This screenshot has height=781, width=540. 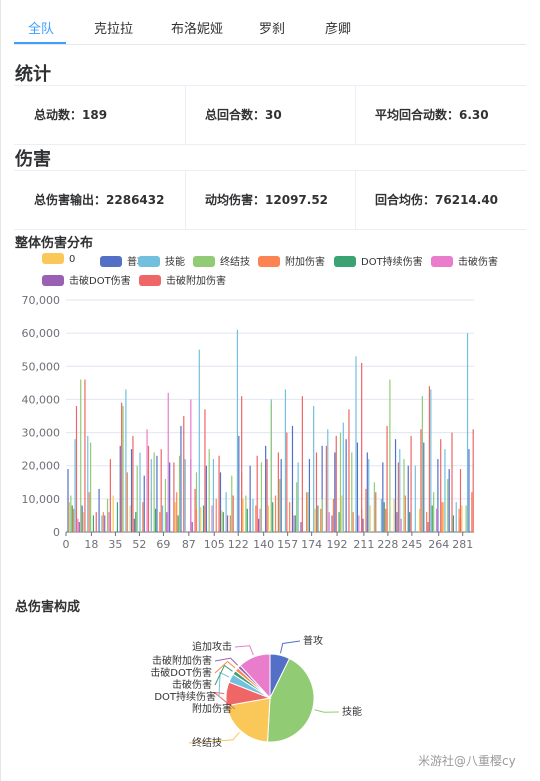 I want to click on legend-item: DOT持续伤害, so click(x=378, y=260).